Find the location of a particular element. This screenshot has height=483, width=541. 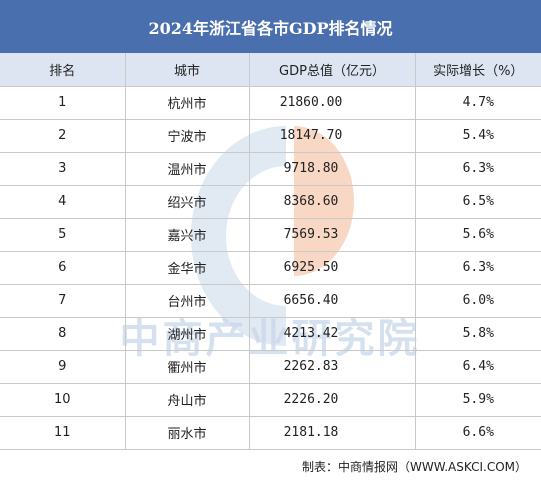

city-cell: 丽水市 is located at coordinates (187, 433).